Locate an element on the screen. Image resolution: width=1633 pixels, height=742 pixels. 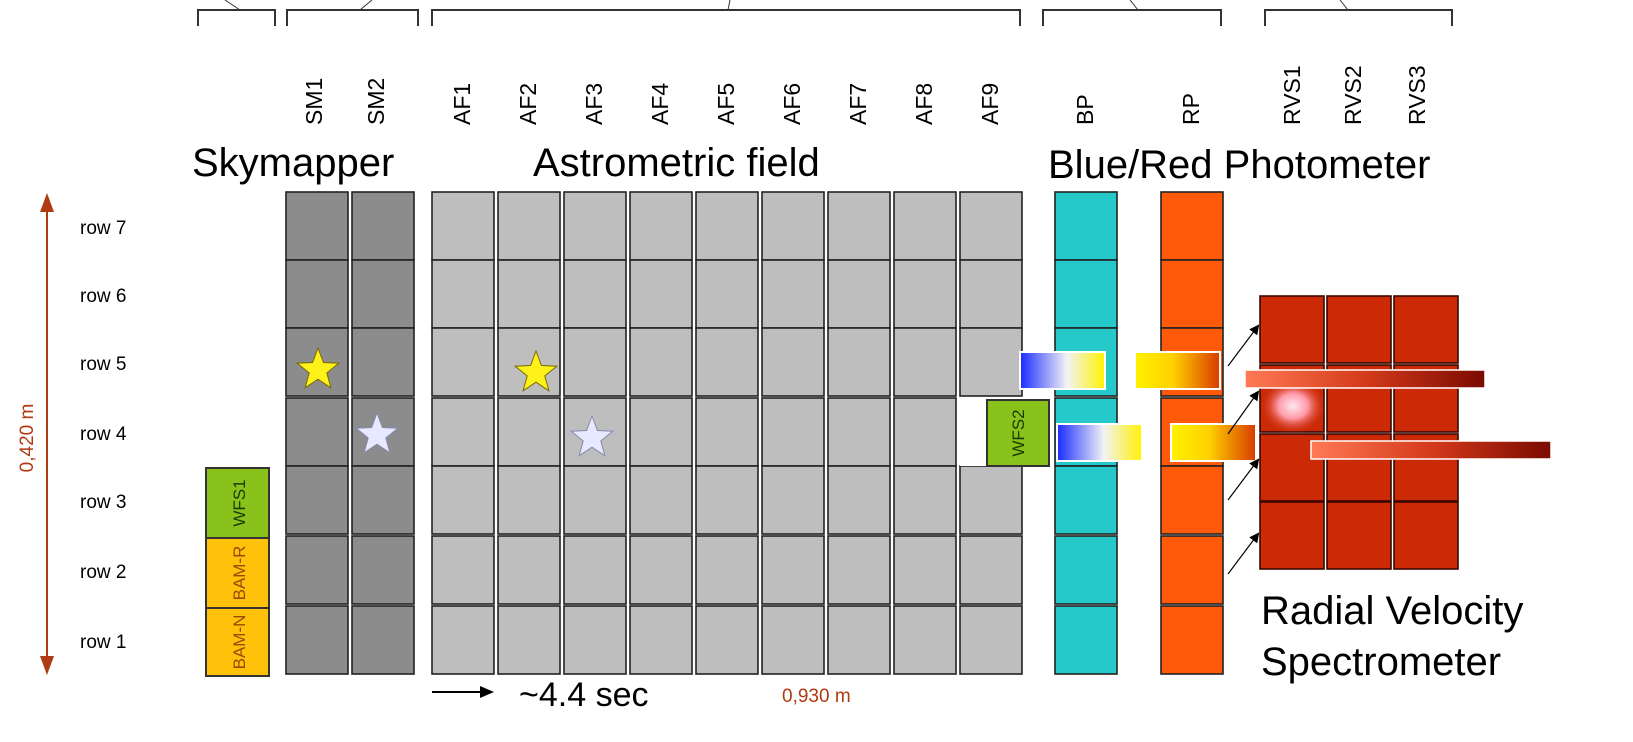
star-markers is located at coordinates (455, 401).